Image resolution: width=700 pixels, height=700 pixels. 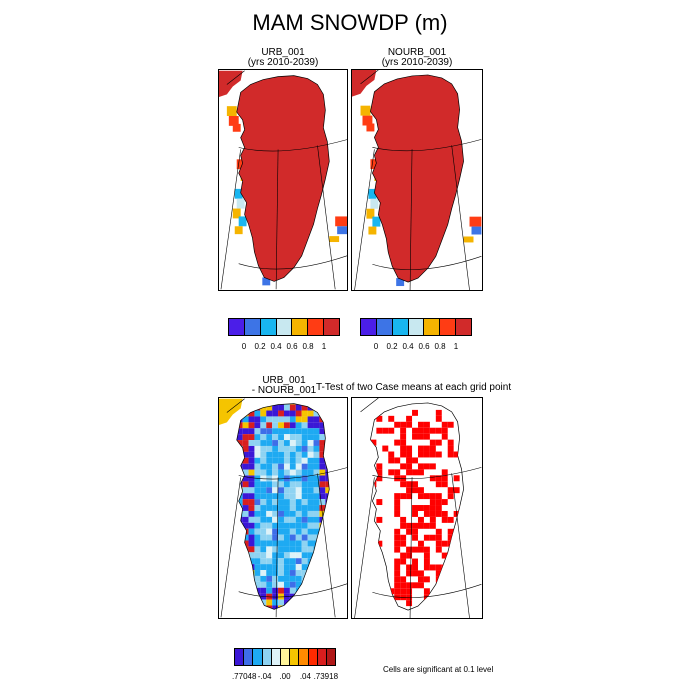 I want to click on colorbar-nourb-labels: 0 0.2 0.4 0.6 0.8 1, so click(x=416, y=348).